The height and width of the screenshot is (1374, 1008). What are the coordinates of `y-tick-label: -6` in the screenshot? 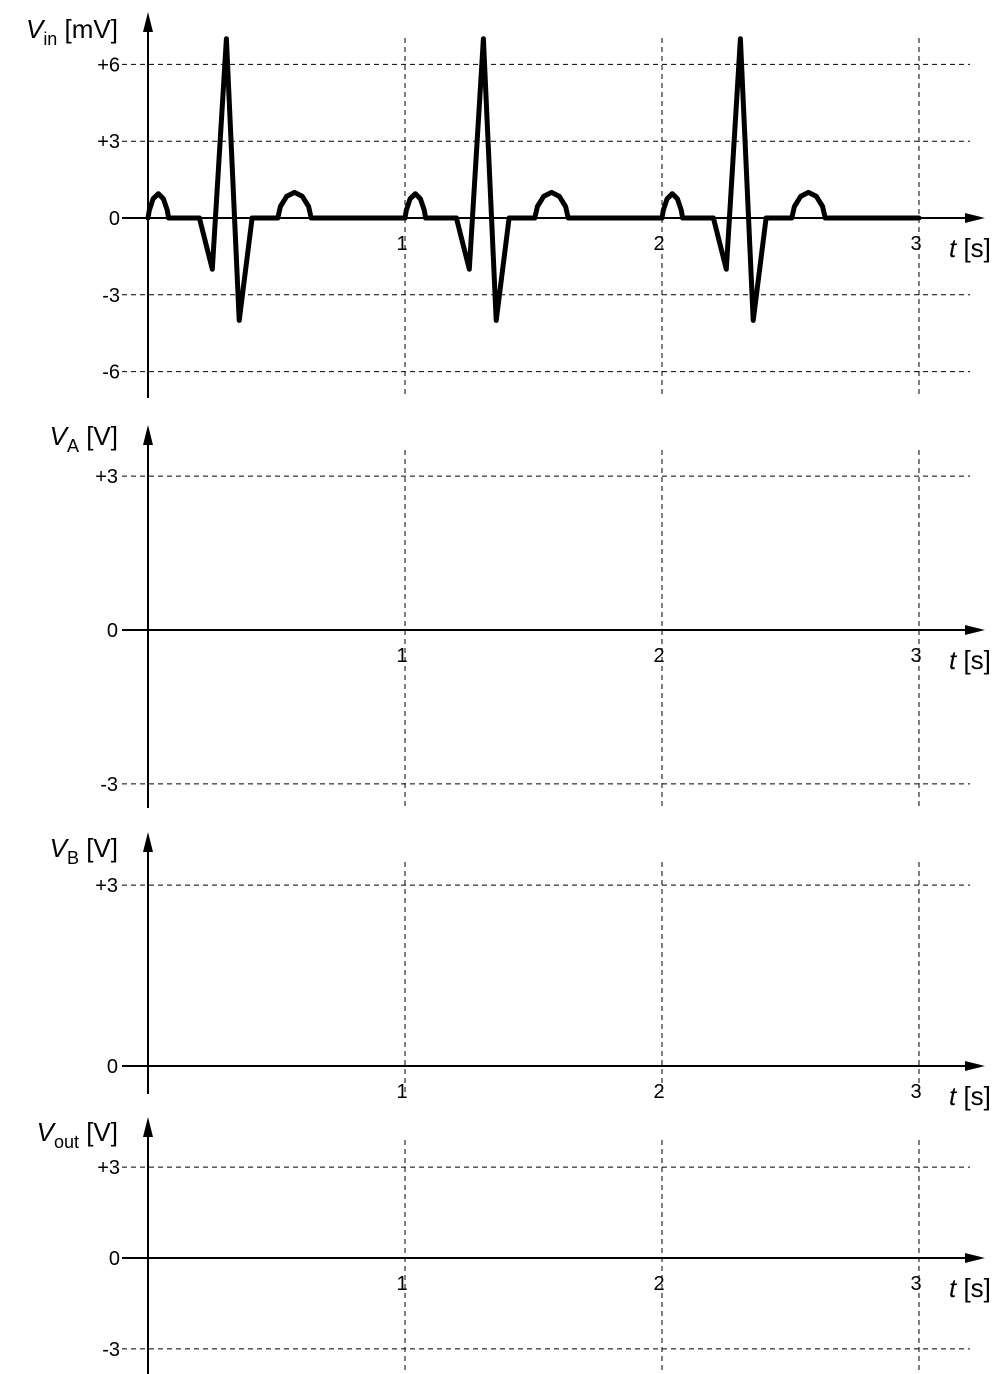 It's located at (111, 373).